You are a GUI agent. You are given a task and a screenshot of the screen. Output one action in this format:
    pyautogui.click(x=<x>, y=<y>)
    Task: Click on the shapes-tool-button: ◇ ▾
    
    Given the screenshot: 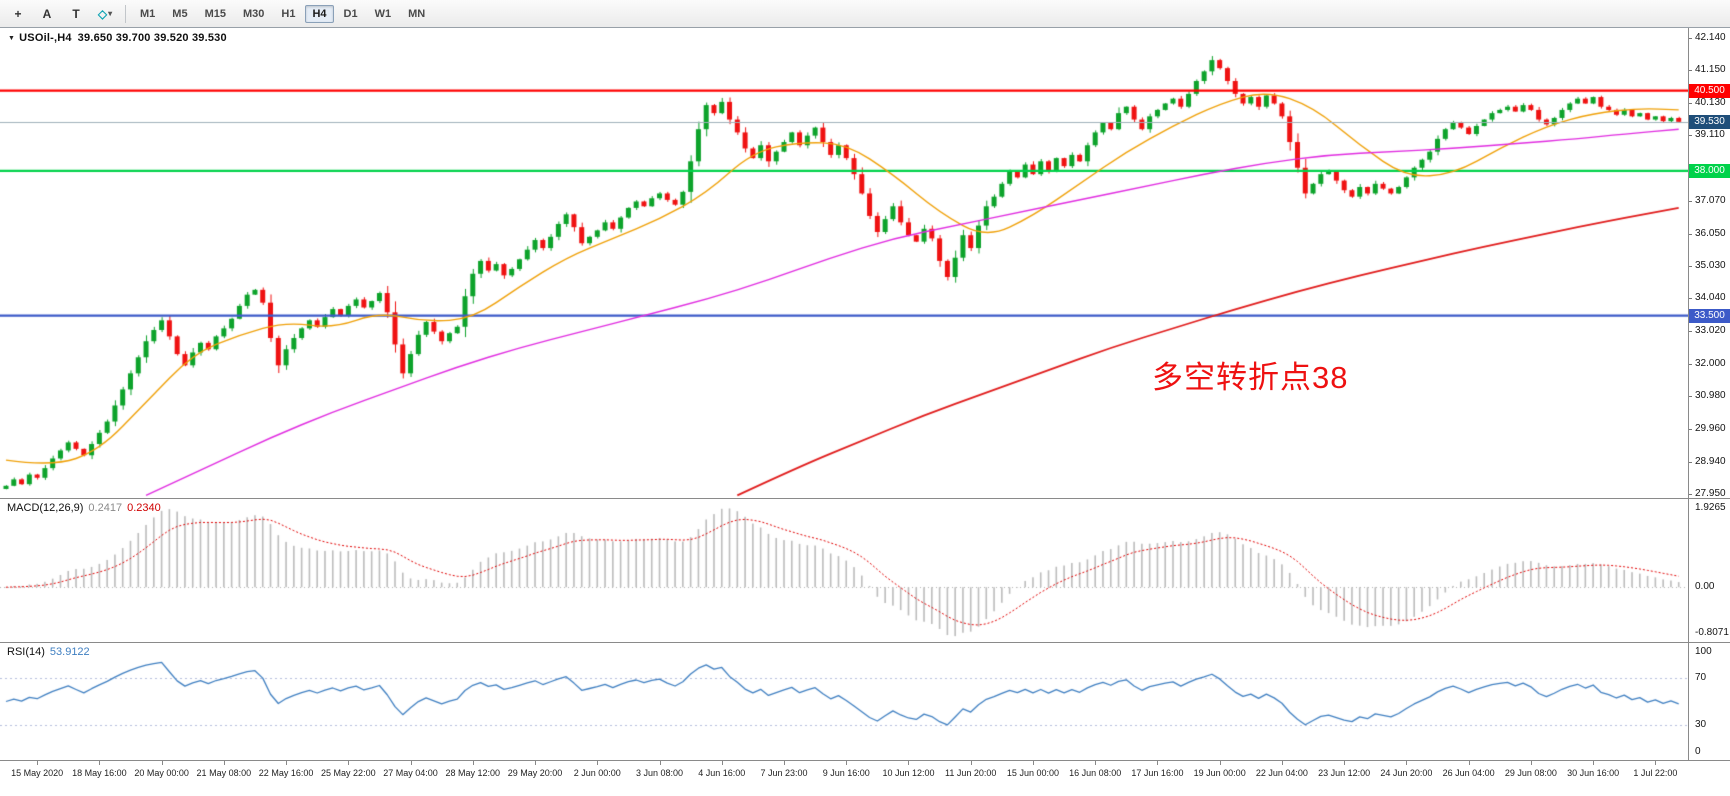 What is the action you would take?
    pyautogui.click(x=105, y=14)
    